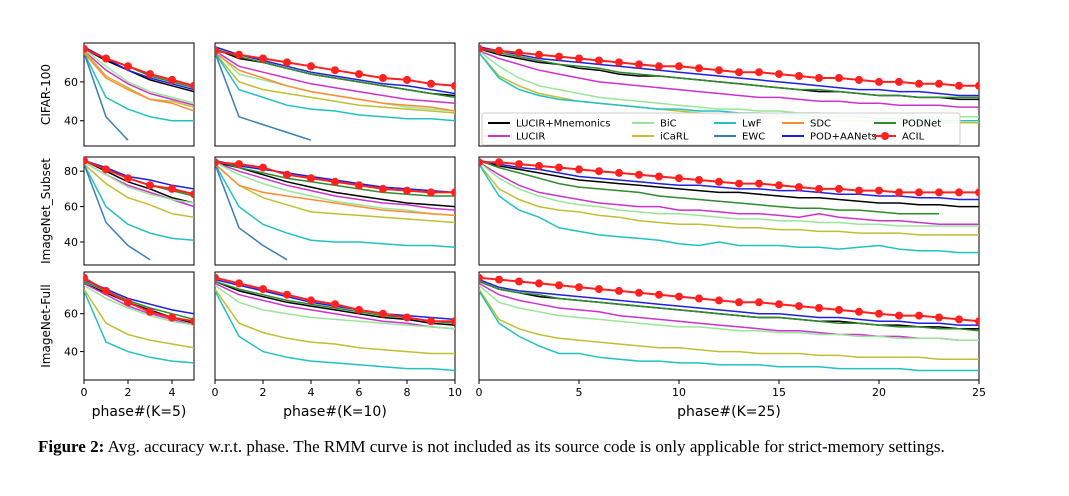  What do you see at coordinates (885, 136) in the screenshot?
I see `legend-marker` at bounding box center [885, 136].